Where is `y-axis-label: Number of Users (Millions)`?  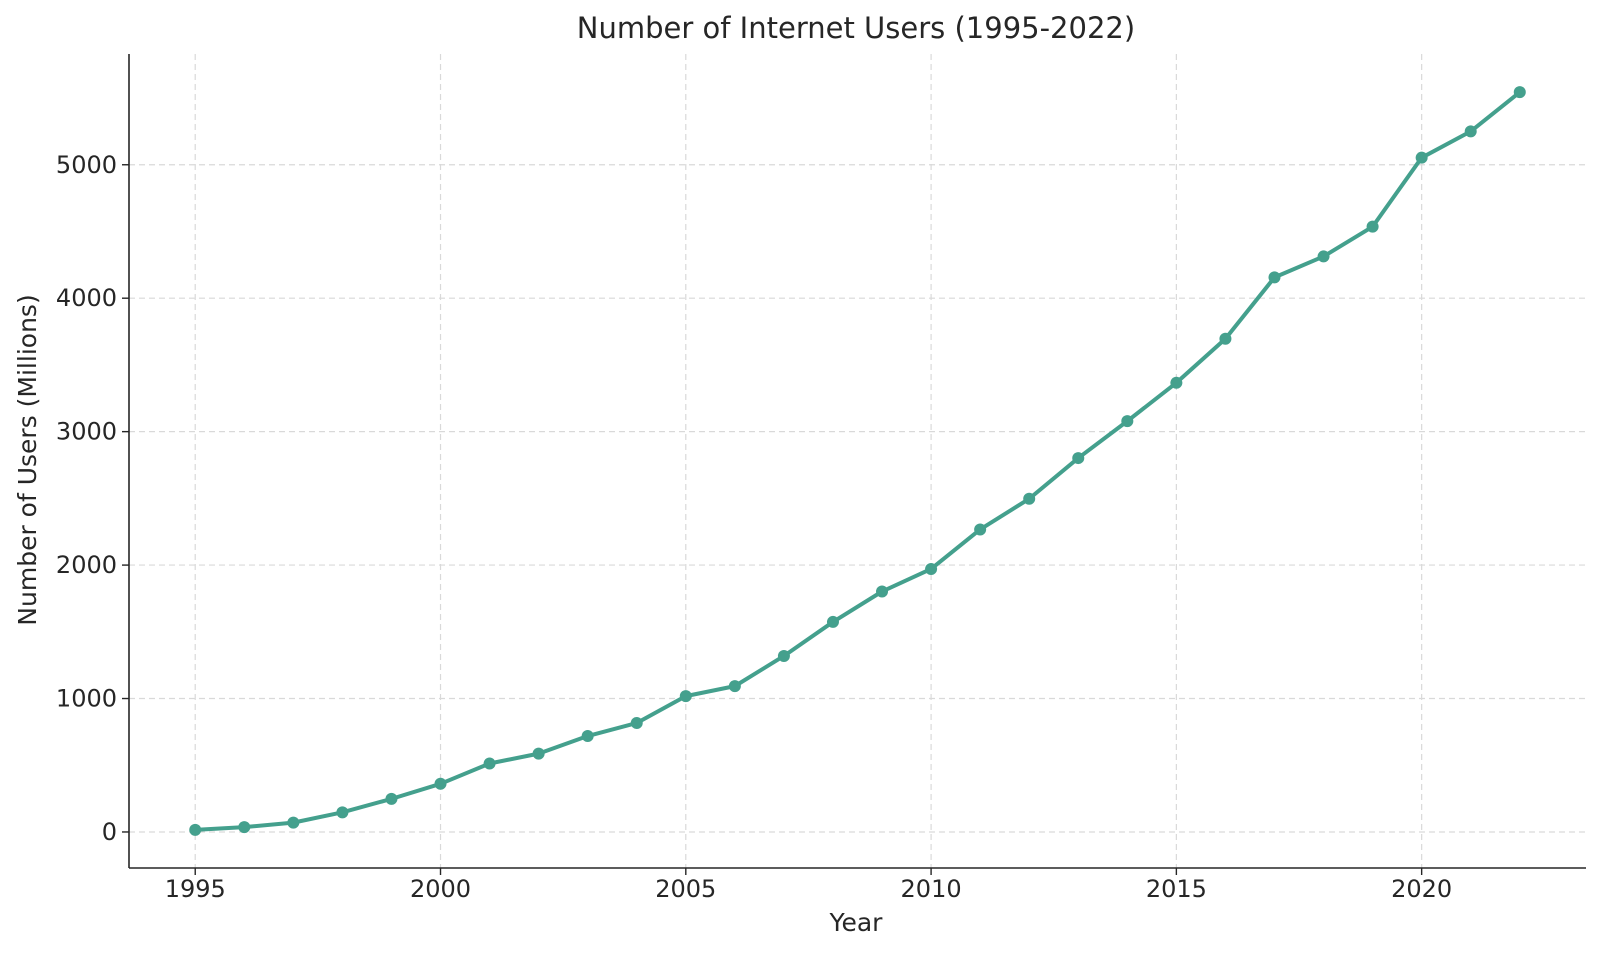
y-axis-label: Number of Users (Millions) is located at coordinates (27, 459).